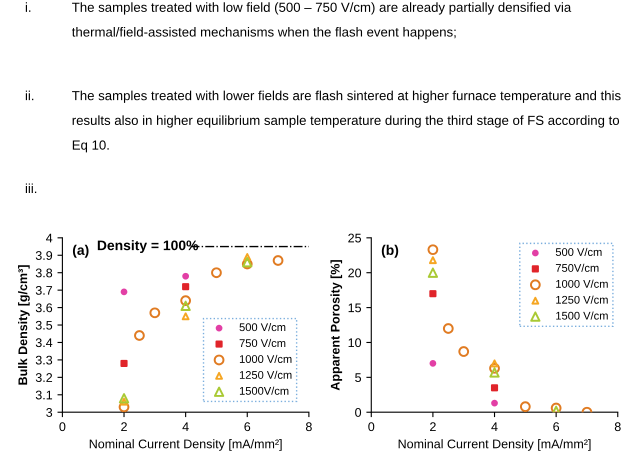 The height and width of the screenshot is (453, 624). Describe the element at coordinates (355, 308) in the screenshot. I see `y-tick-label: 15` at that location.